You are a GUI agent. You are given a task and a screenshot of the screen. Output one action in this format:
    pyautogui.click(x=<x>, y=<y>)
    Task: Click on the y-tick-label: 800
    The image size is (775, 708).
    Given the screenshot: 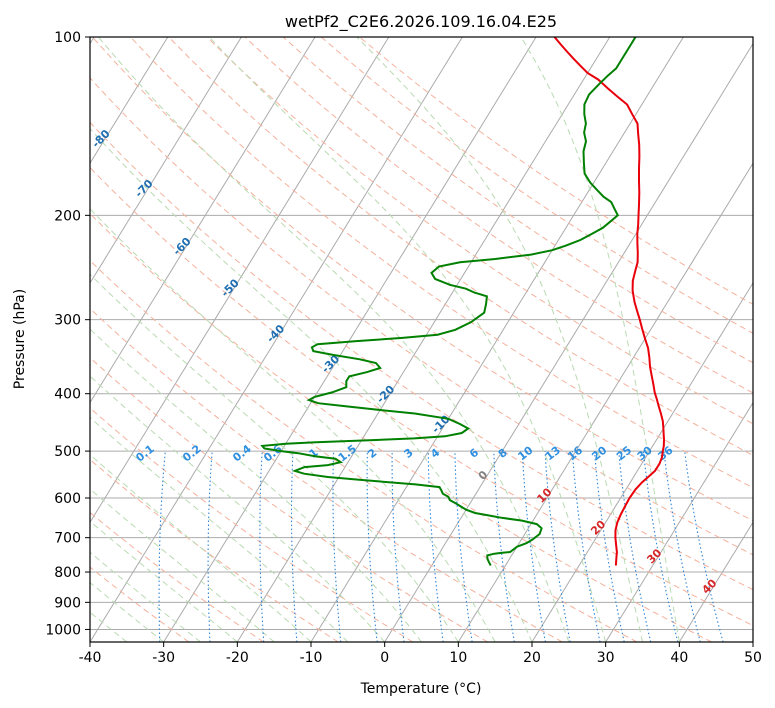 What is the action you would take?
    pyautogui.click(x=67, y=573)
    